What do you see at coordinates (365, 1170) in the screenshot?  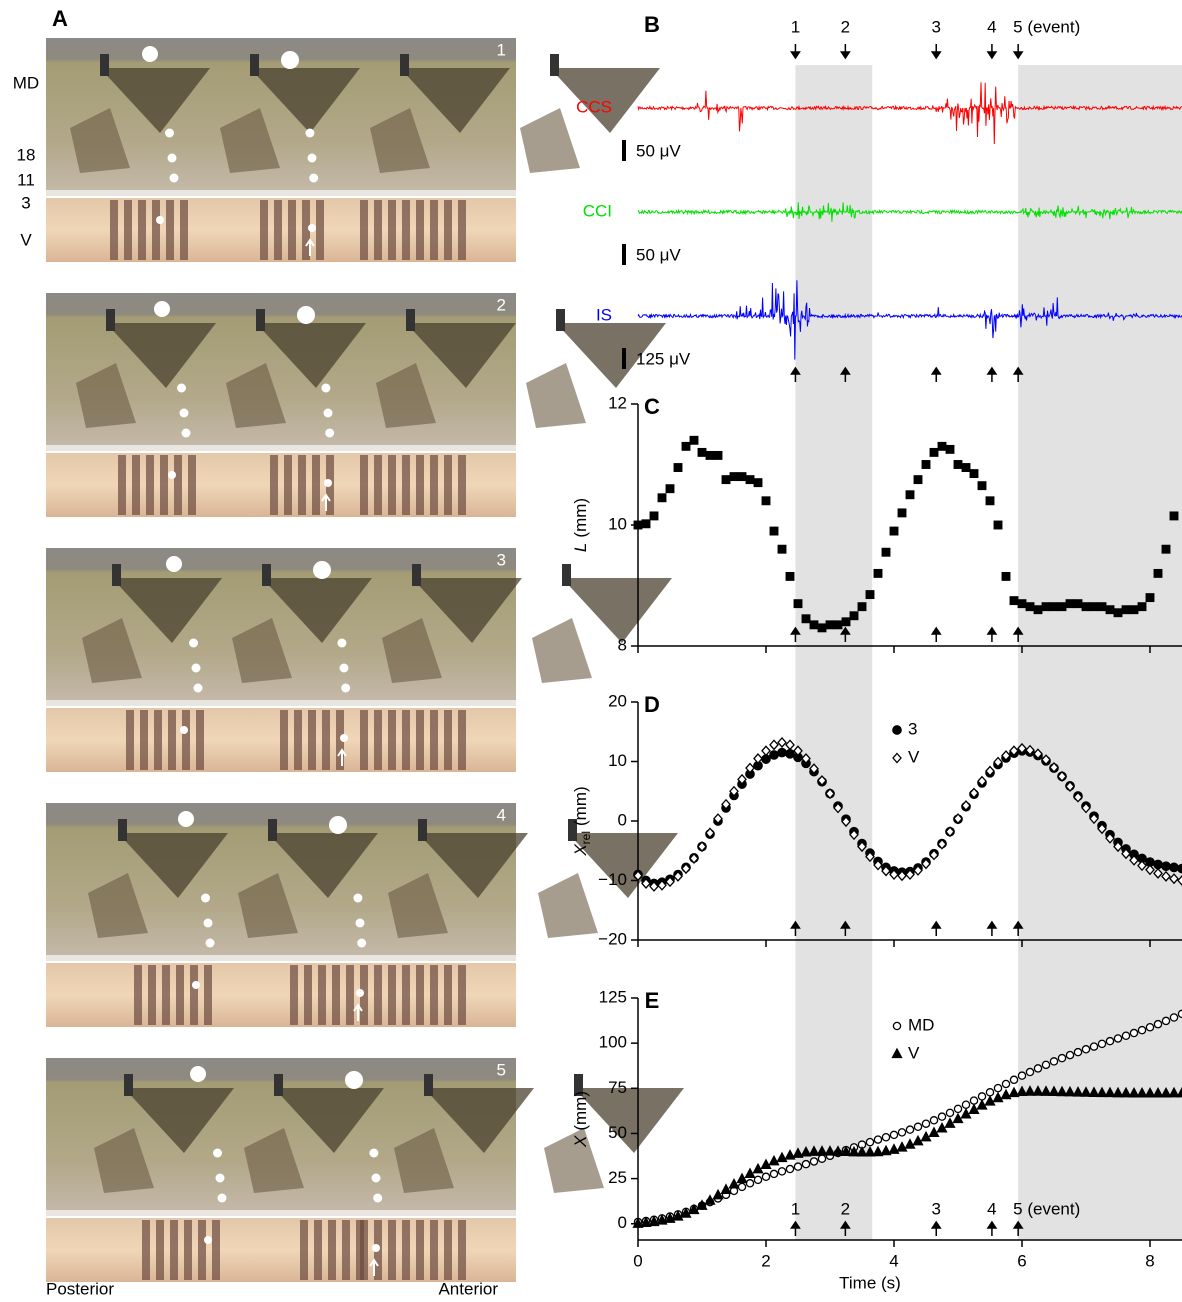 I see `photo-frame: 5` at bounding box center [365, 1170].